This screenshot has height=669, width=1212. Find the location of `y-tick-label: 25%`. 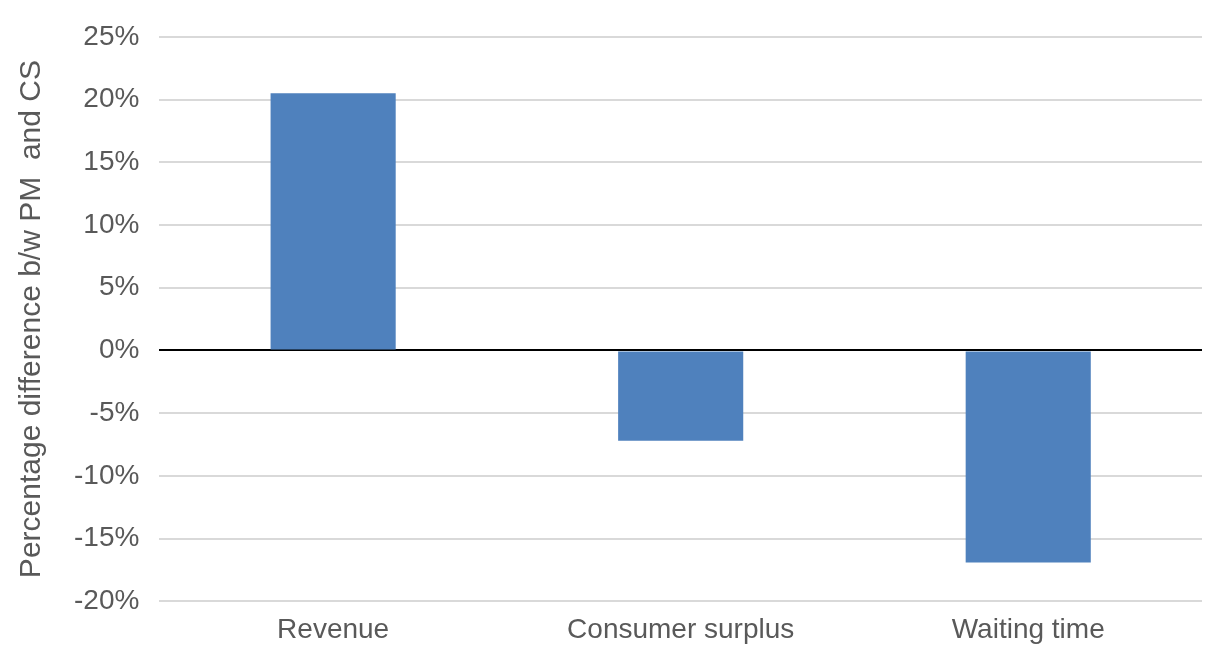

y-tick-label: 25% is located at coordinates (111, 35).